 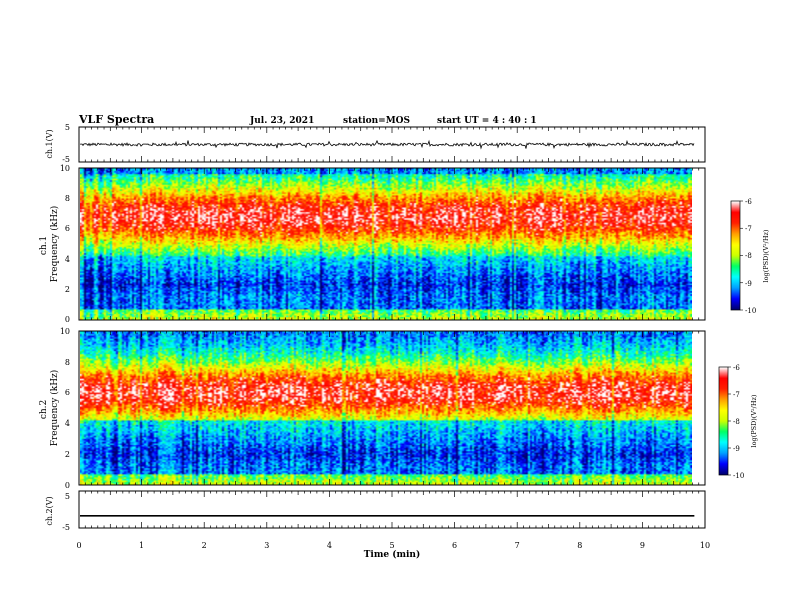 I want to click on ch2-cbar-tick-9: -9, so click(x=736, y=449).